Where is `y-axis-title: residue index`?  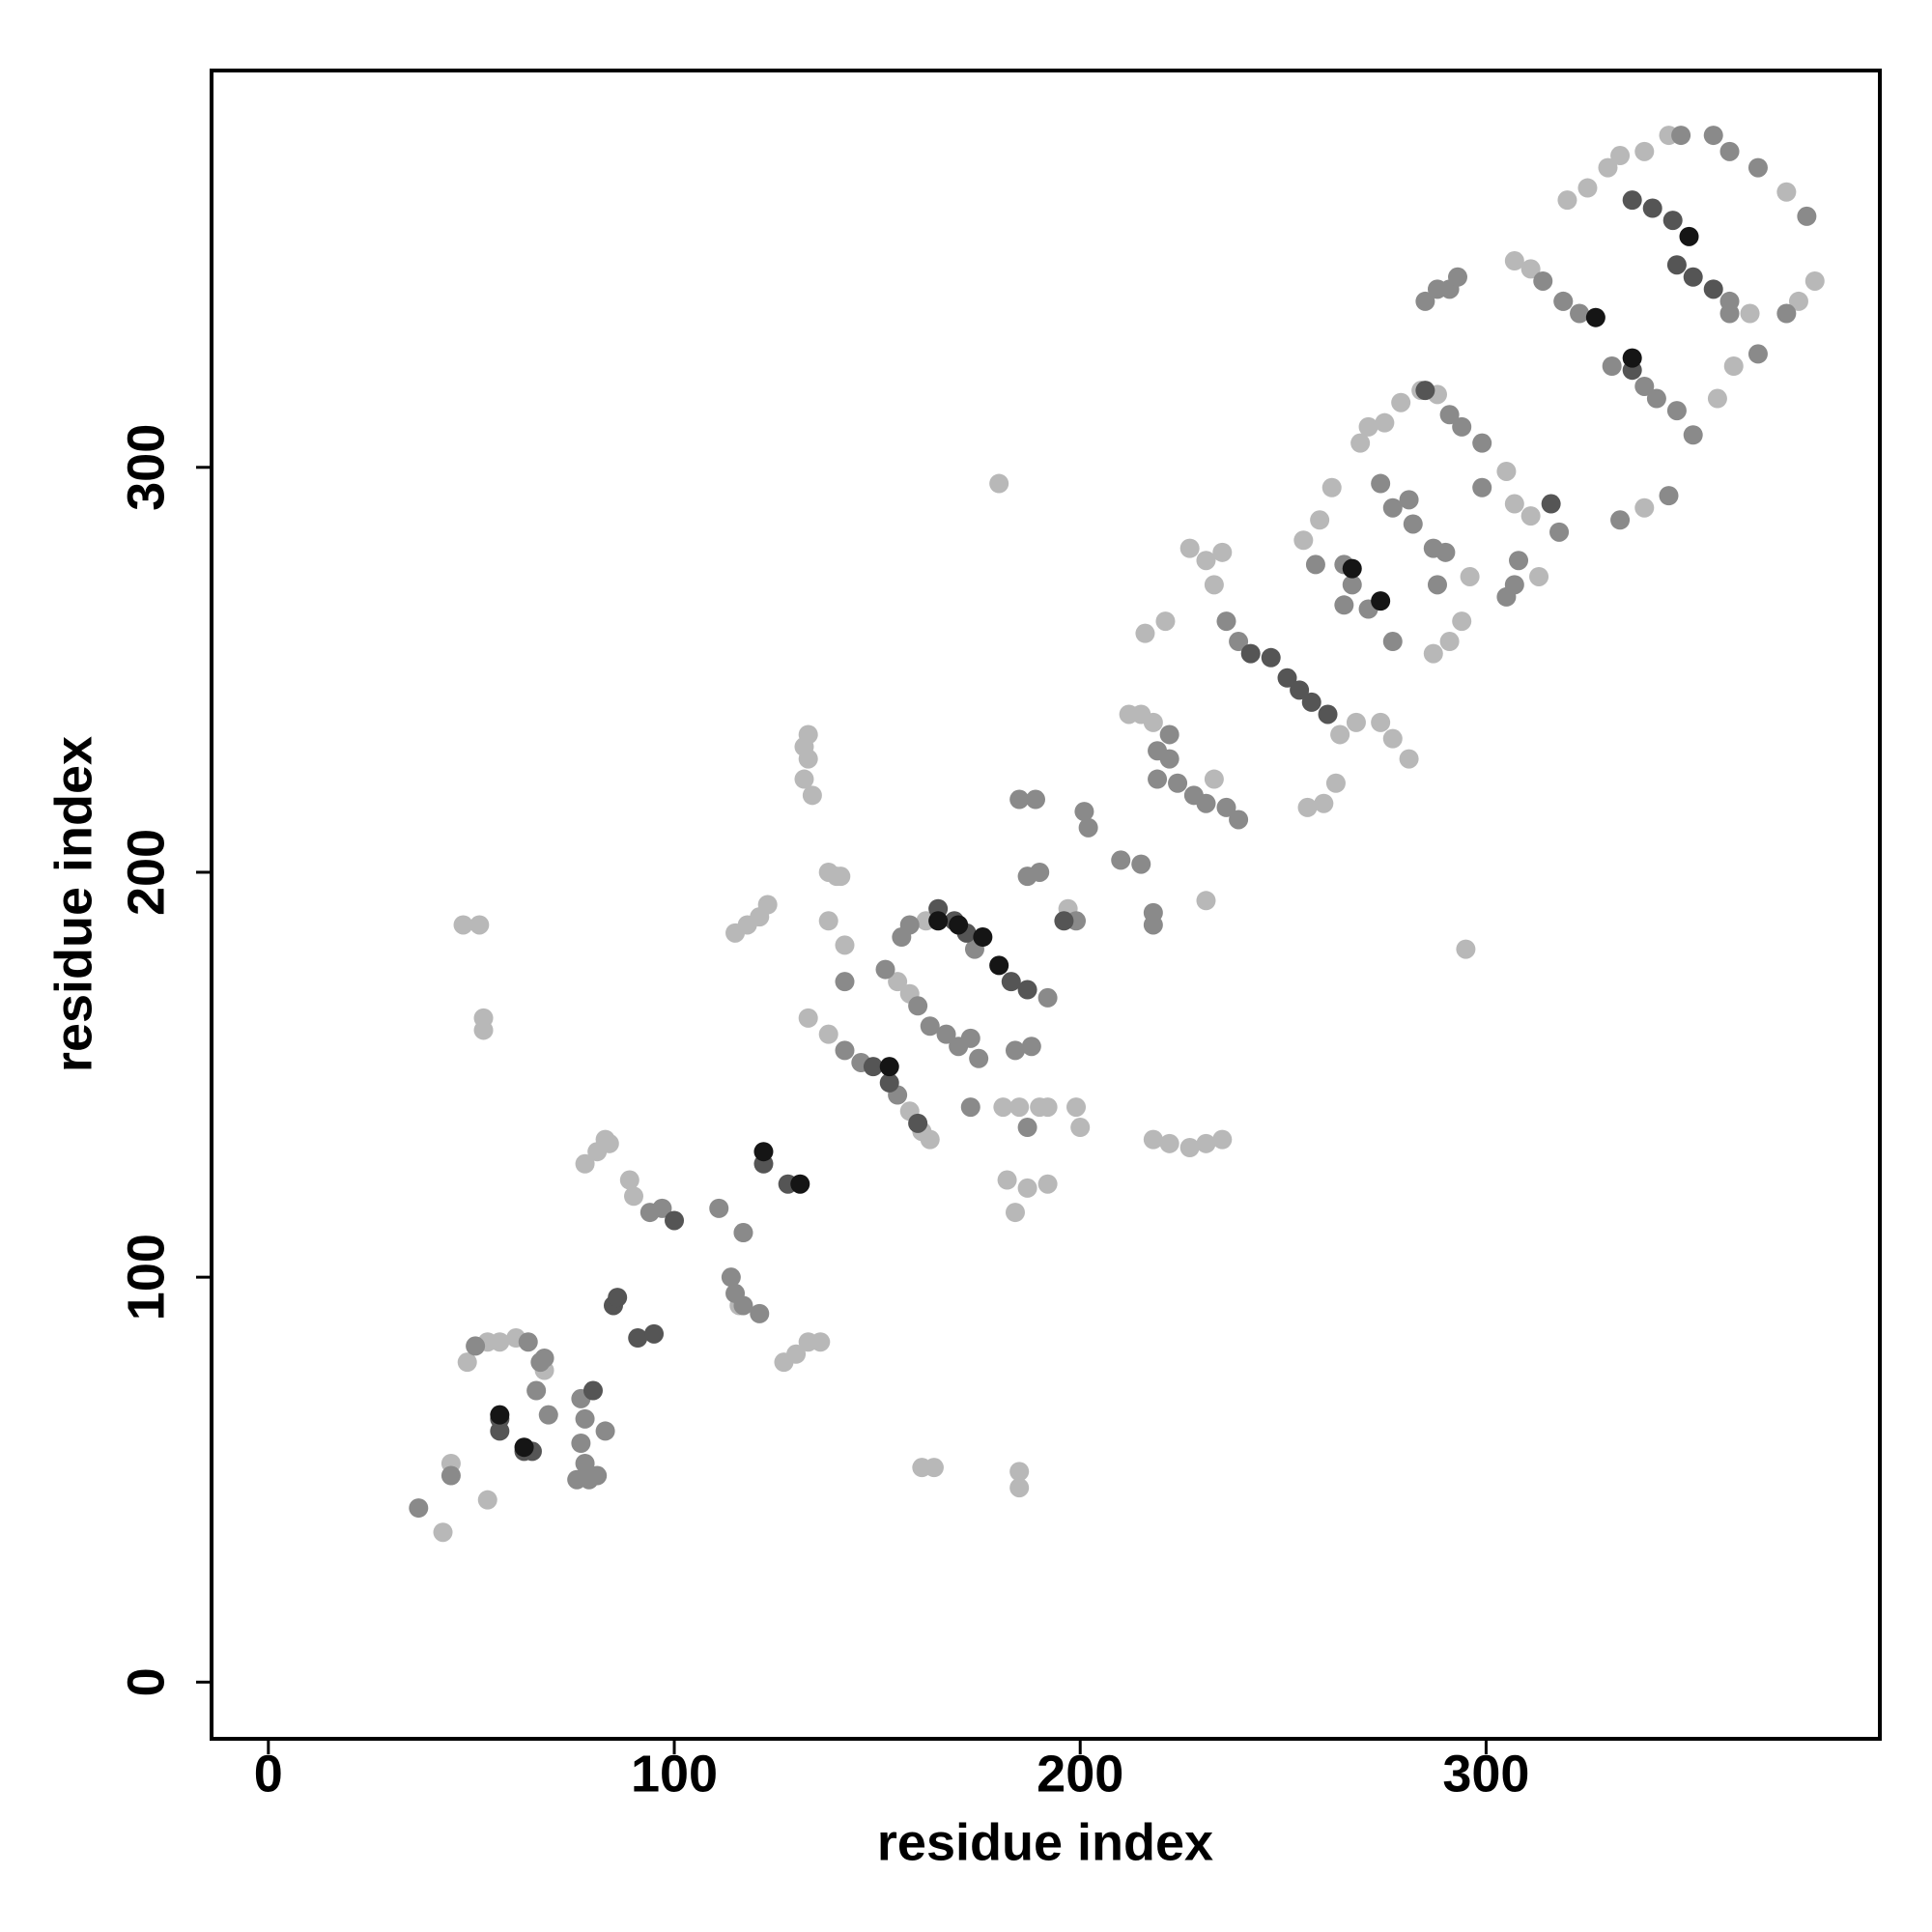 y-axis-title: residue index is located at coordinates (73, 904).